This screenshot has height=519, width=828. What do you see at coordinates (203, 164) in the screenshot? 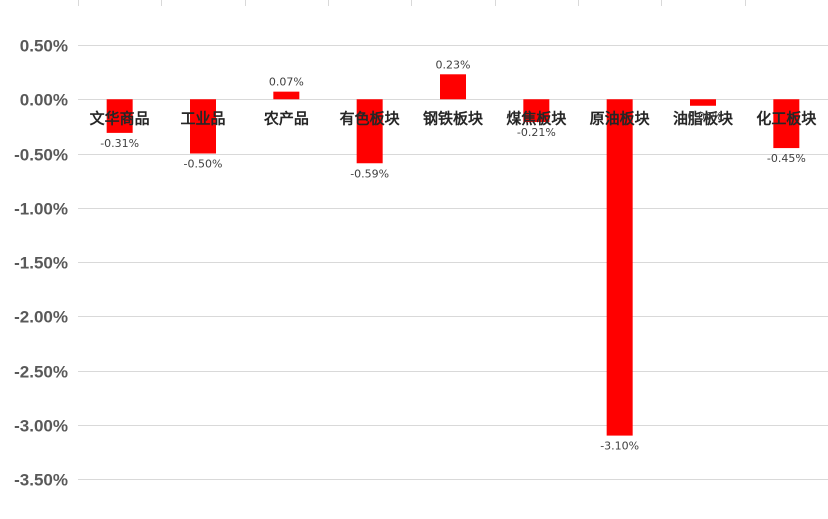
I see `data-label: -0.50%` at bounding box center [203, 164].